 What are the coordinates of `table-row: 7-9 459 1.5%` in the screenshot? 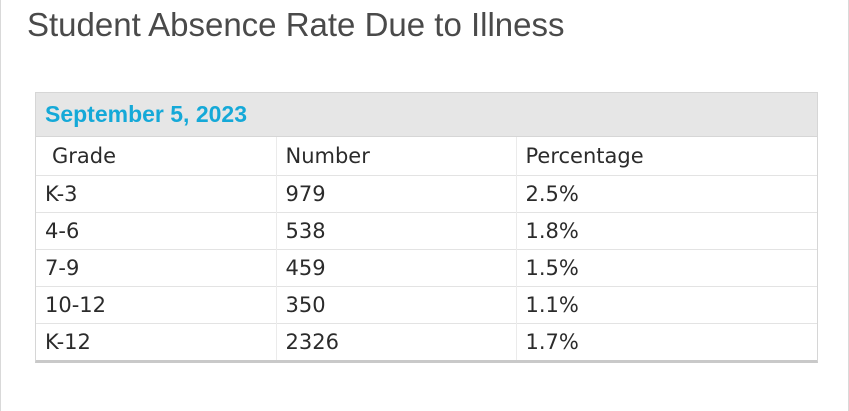 It's located at (426, 267).